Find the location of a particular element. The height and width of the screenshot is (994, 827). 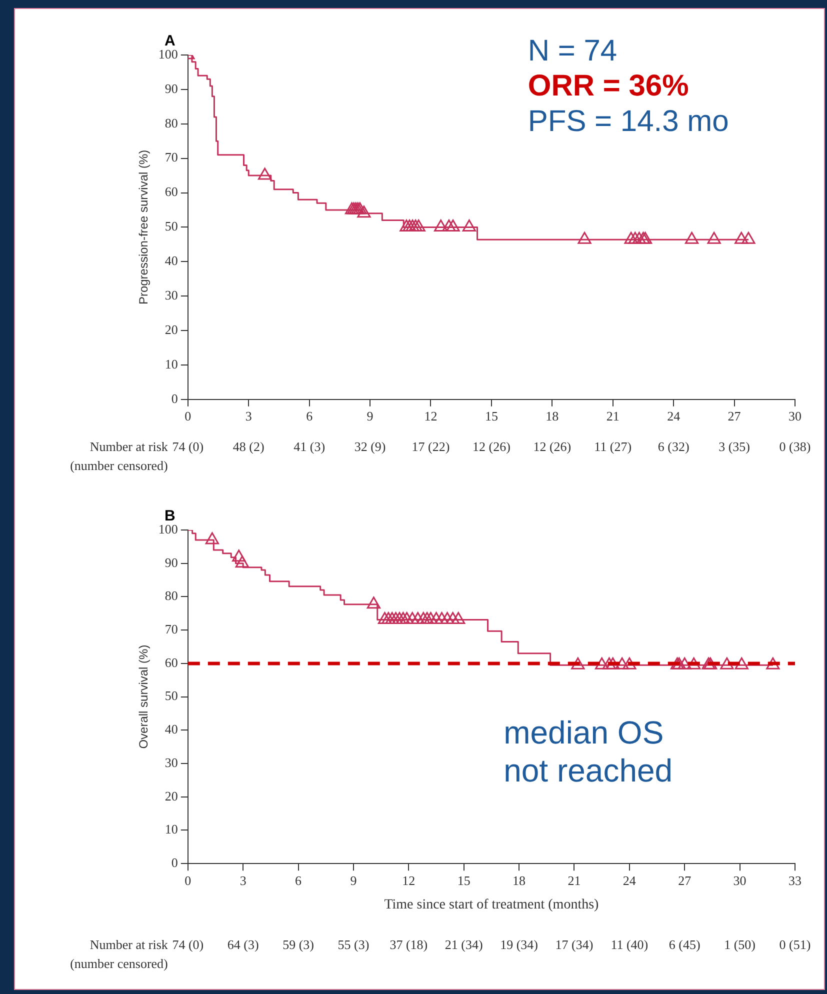

annotation: PFS = 14.3 mo is located at coordinates (628, 121).